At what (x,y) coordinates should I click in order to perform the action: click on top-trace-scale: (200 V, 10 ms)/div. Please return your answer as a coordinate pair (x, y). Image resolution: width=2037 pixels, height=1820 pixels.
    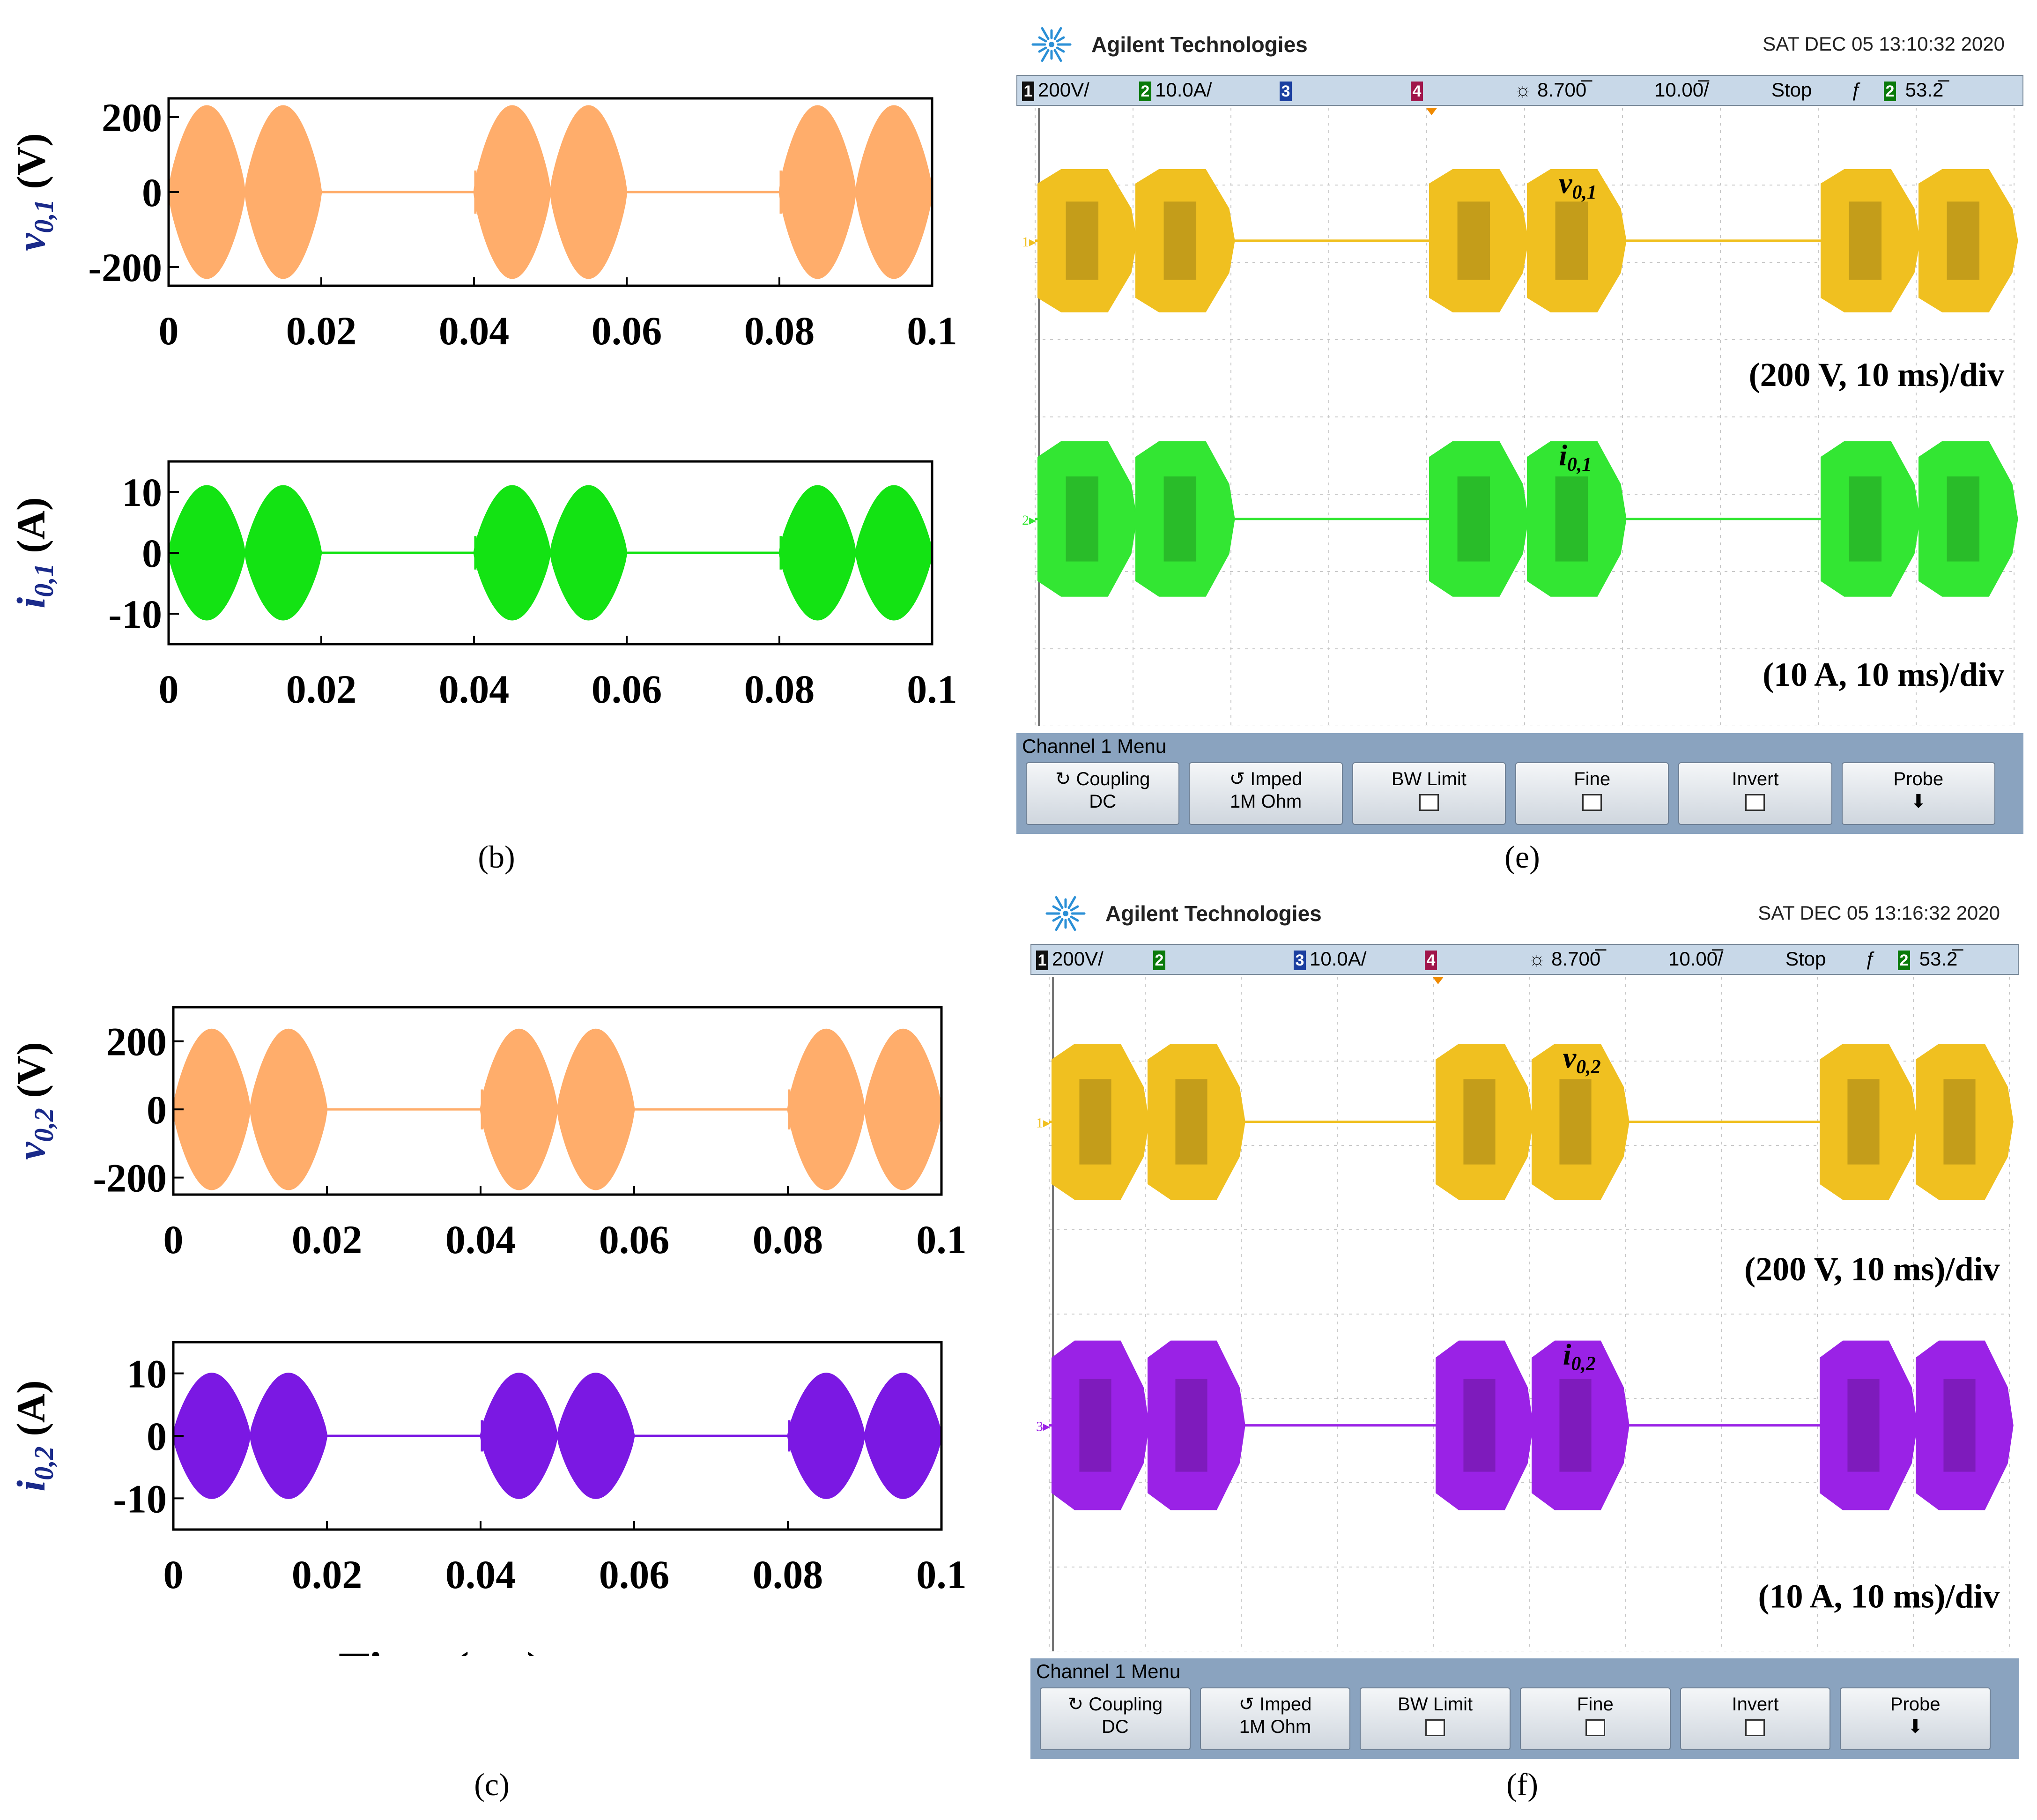
    Looking at the image, I should click on (1876, 375).